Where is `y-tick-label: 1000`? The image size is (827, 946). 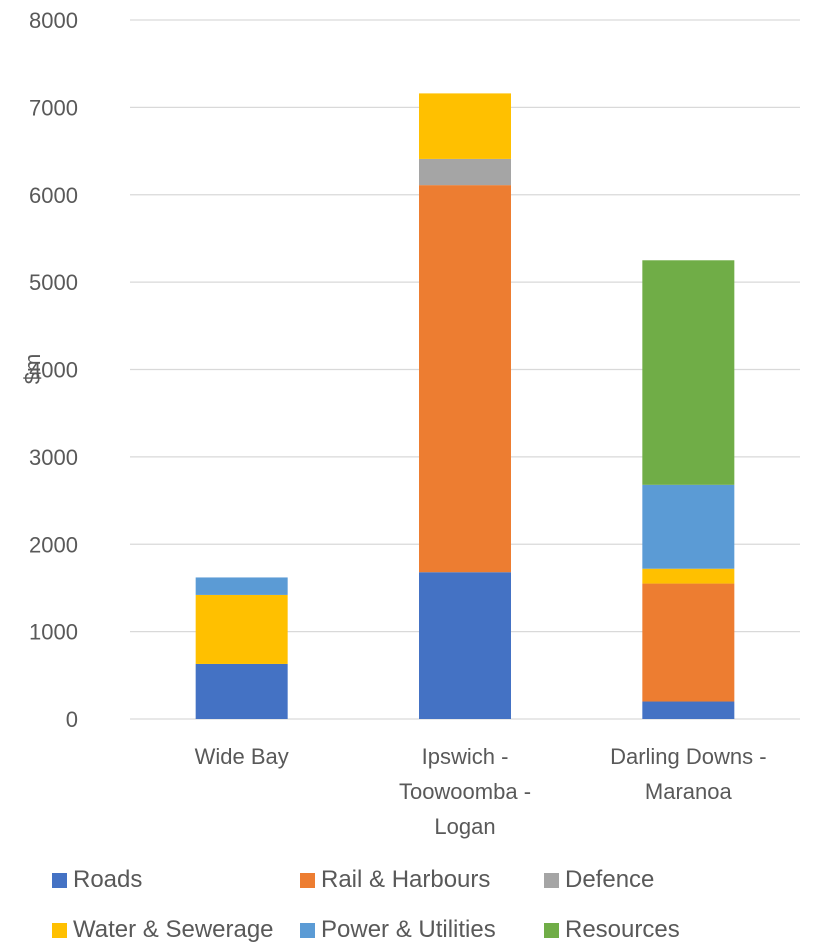 y-tick-label: 1000 is located at coordinates (53, 632).